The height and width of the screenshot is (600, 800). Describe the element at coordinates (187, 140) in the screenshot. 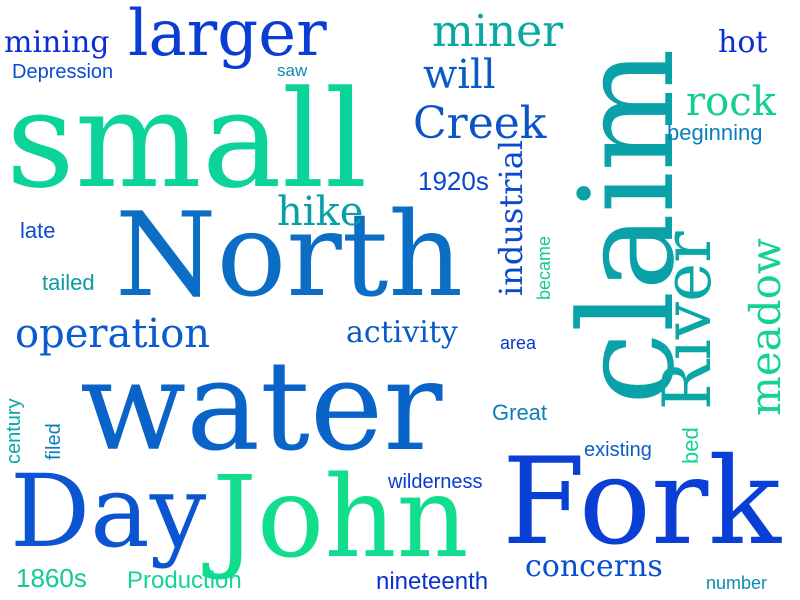

I see `word-small: small` at that location.